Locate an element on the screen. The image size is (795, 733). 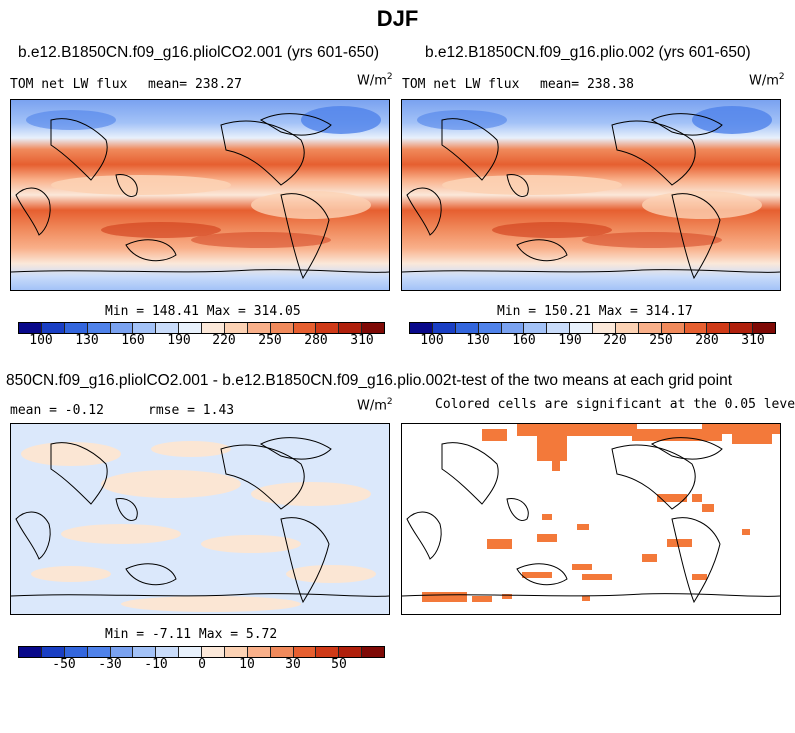
panel4-map is located at coordinates (591, 519).